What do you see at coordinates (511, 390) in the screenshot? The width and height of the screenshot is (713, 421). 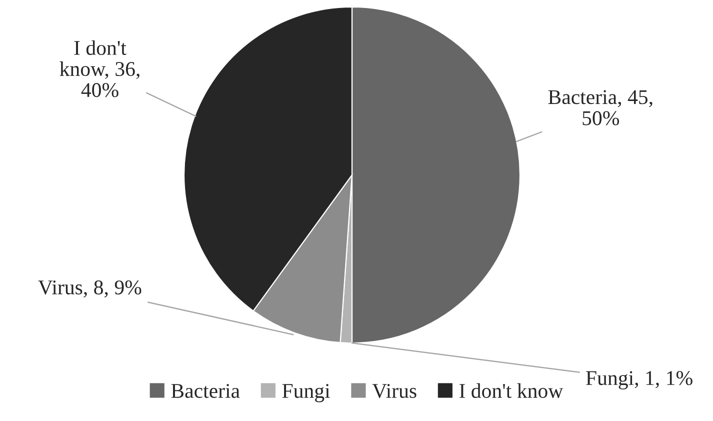 I see `legend-label: I don't know` at bounding box center [511, 390].